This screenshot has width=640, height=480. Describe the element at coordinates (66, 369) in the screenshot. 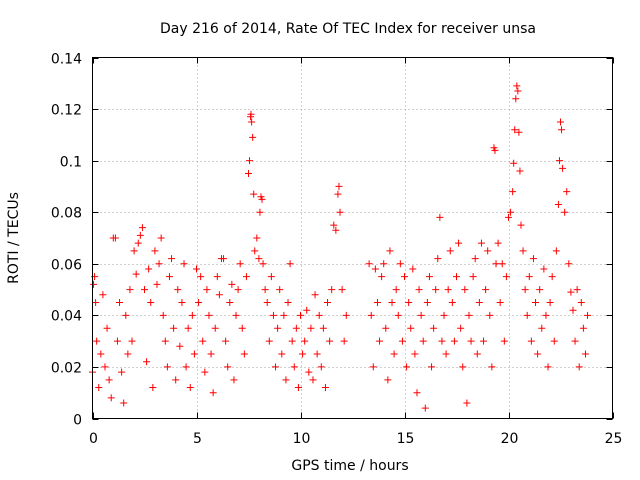

I see `y-tick-label: 0.02` at that location.